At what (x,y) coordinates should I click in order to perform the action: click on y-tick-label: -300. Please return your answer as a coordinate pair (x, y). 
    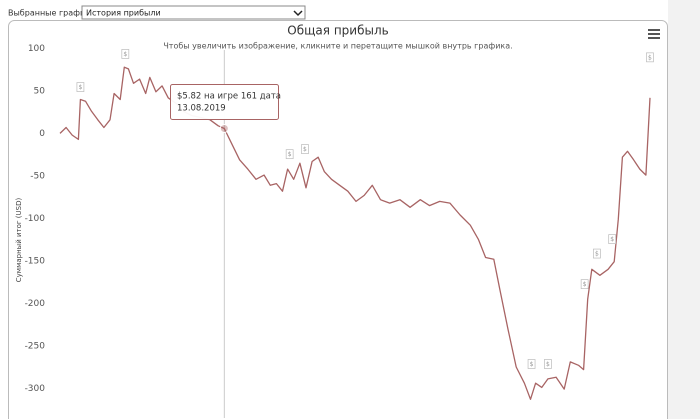
    Looking at the image, I should click on (35, 389).